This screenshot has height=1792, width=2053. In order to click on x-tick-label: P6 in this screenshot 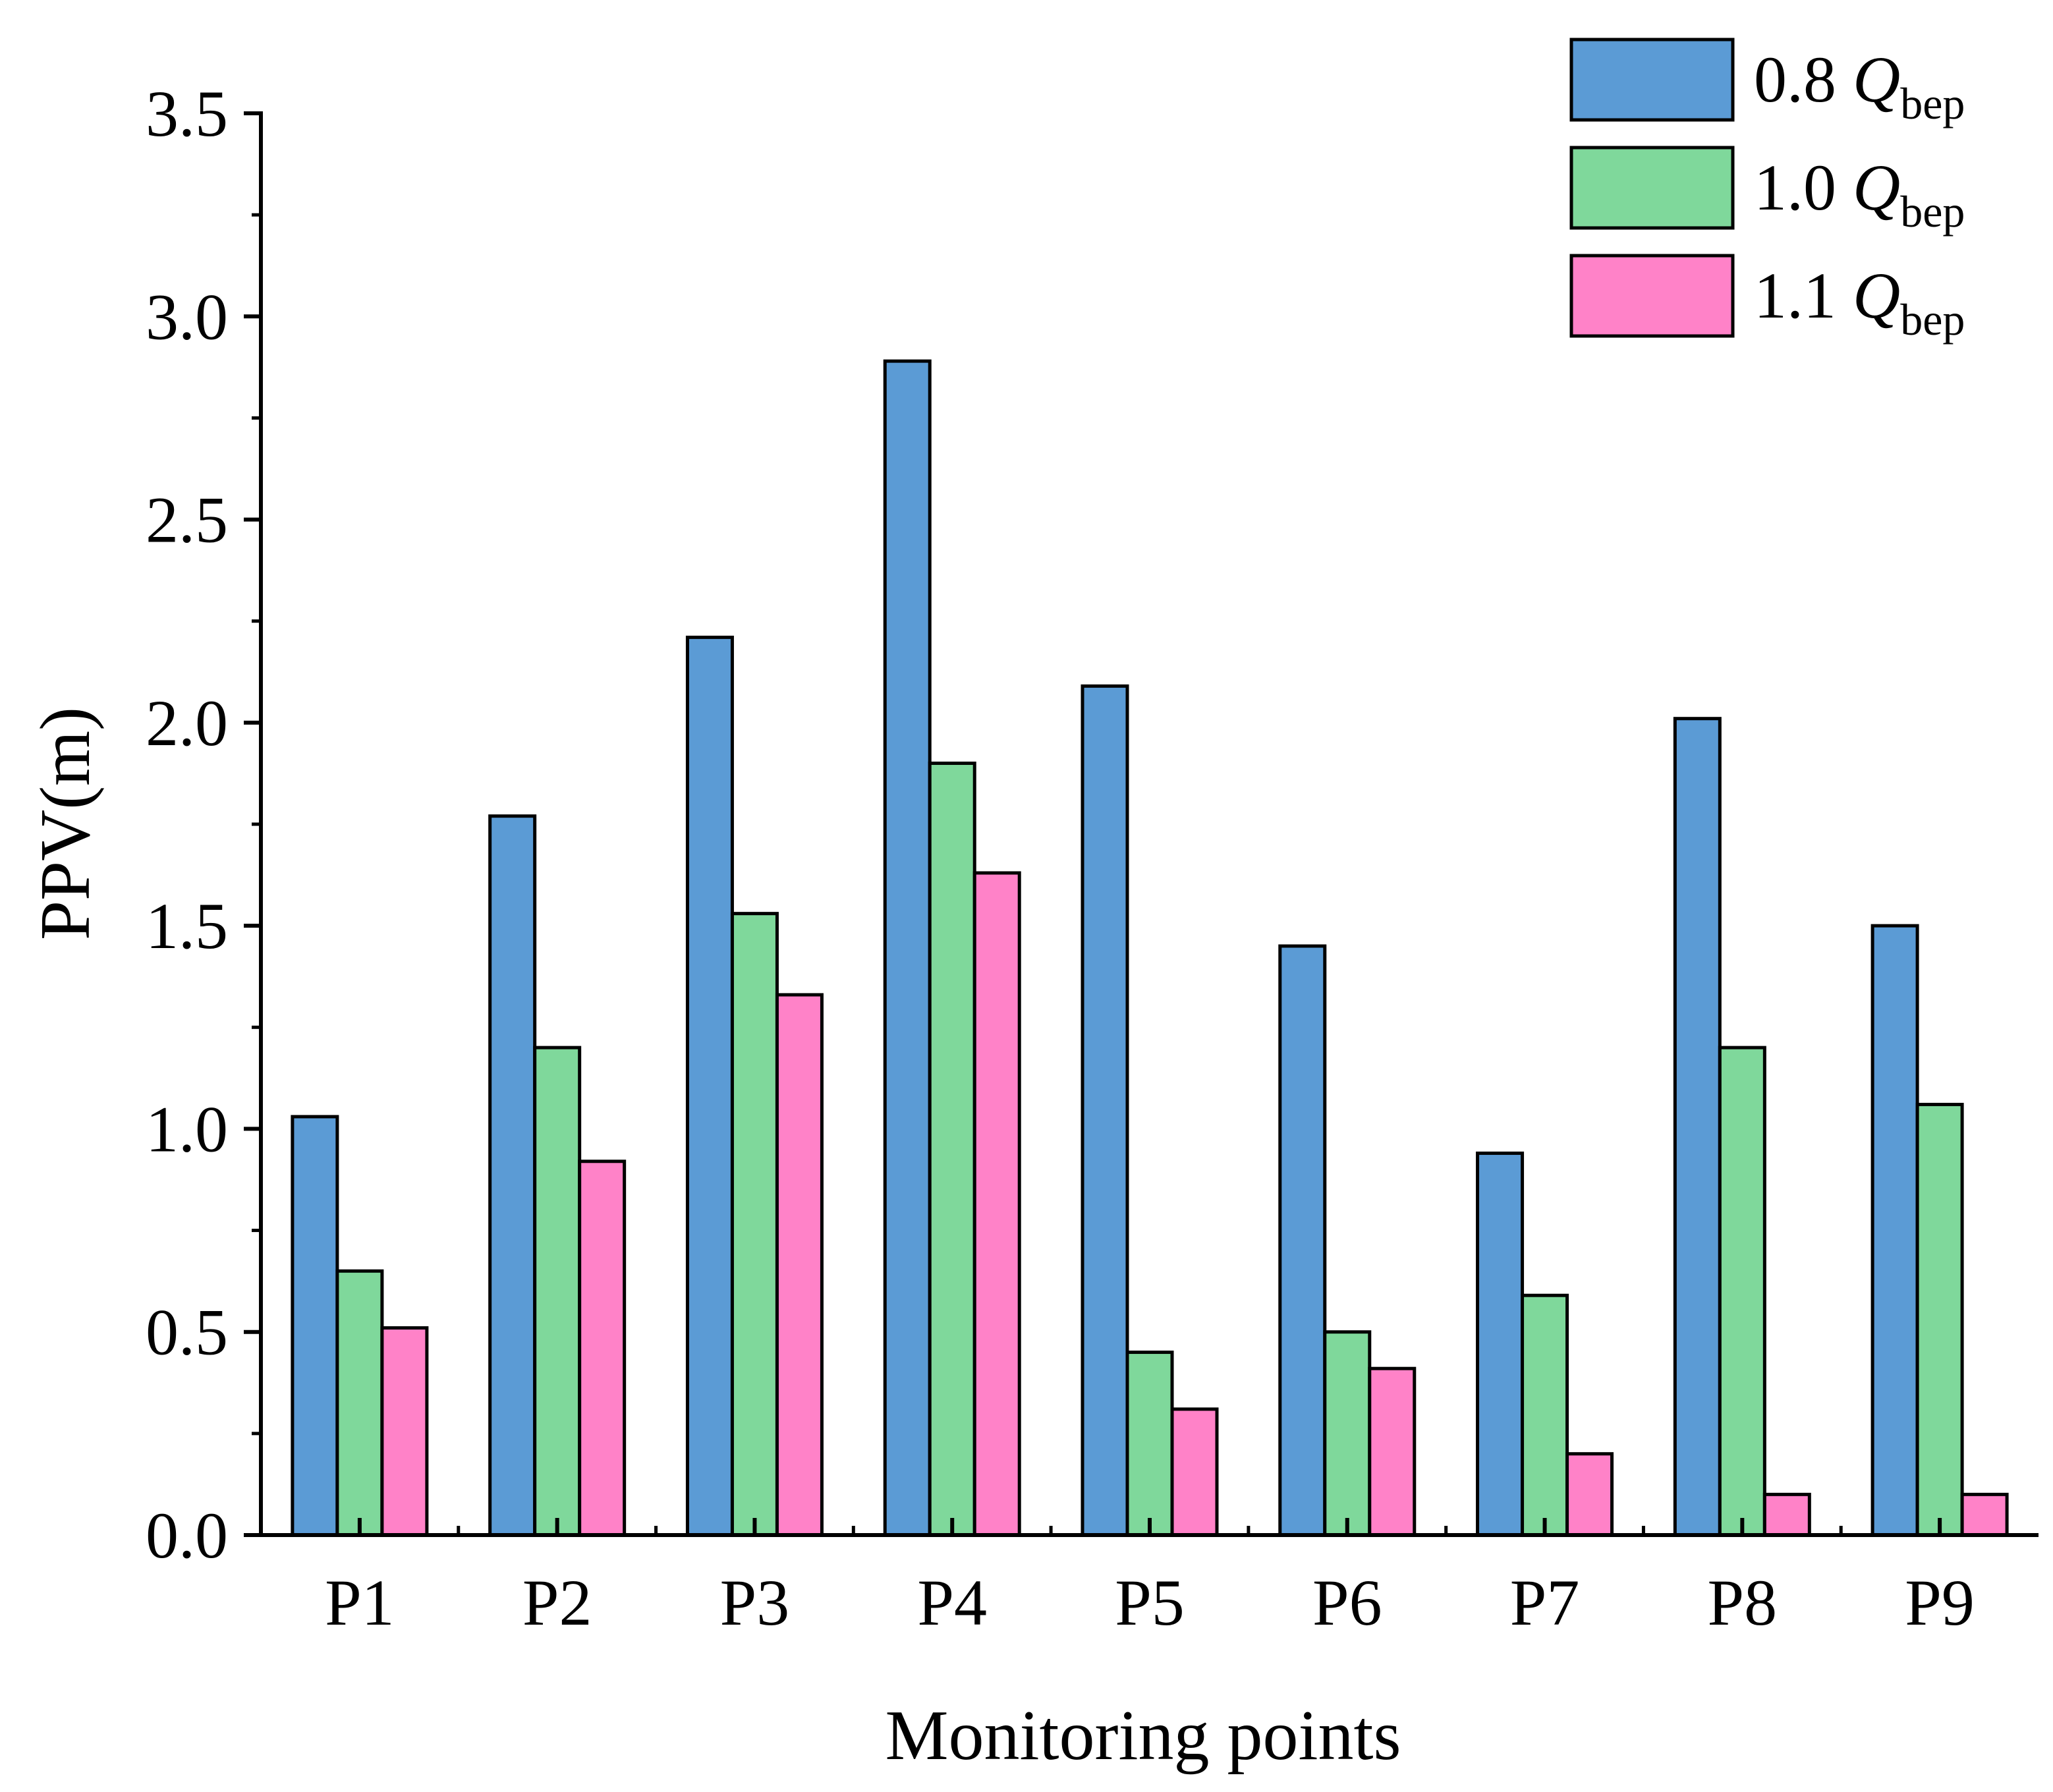, I will do `click(1347, 1602)`.